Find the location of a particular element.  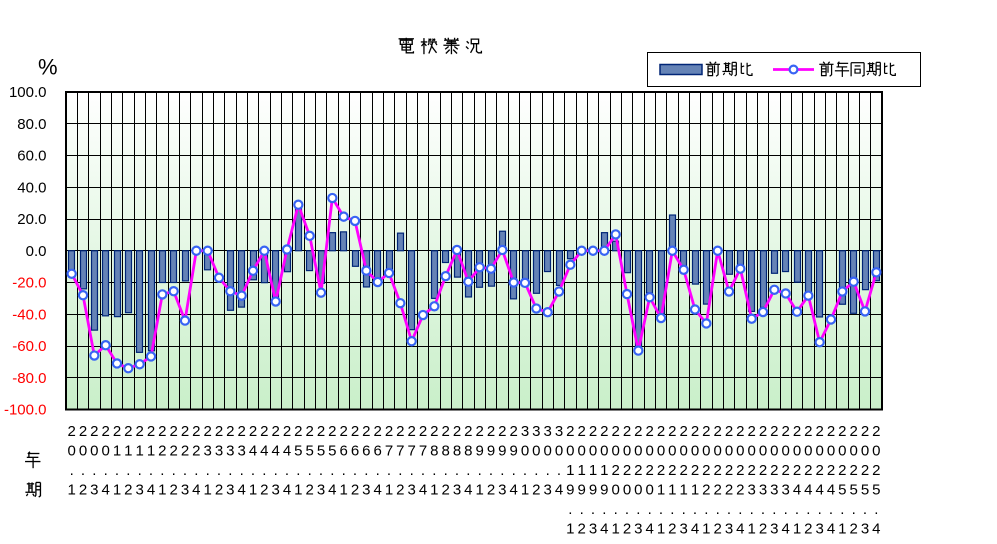

svg-text: 100.0 is located at coordinates (28, 92).